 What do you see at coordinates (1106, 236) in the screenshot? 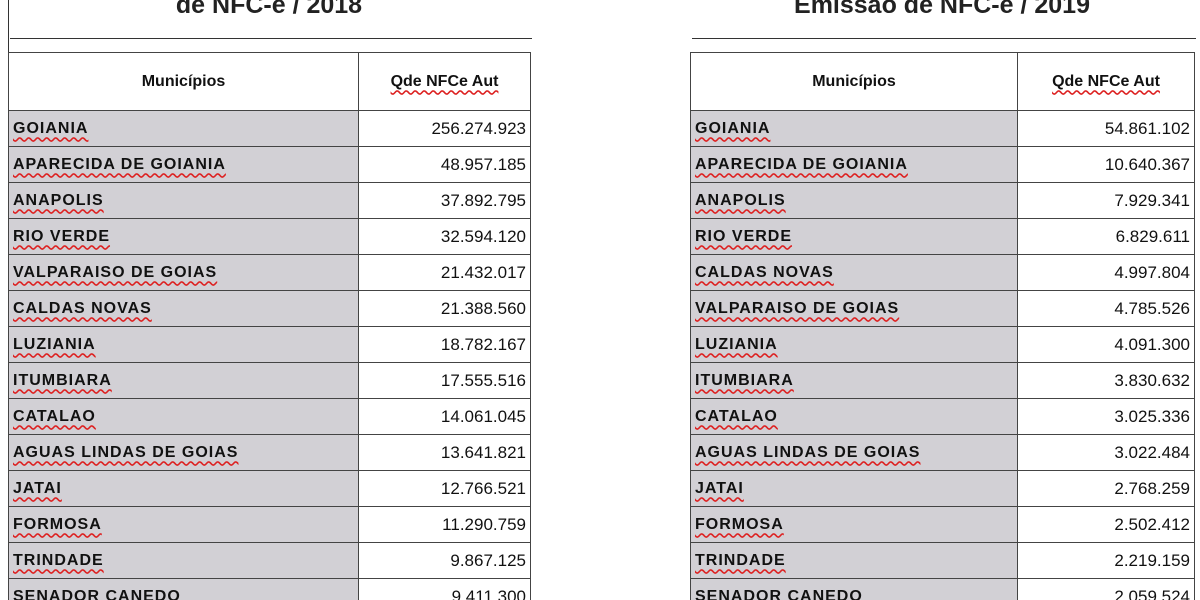
I see `nfce-count: 6.829.611` at bounding box center [1106, 236].